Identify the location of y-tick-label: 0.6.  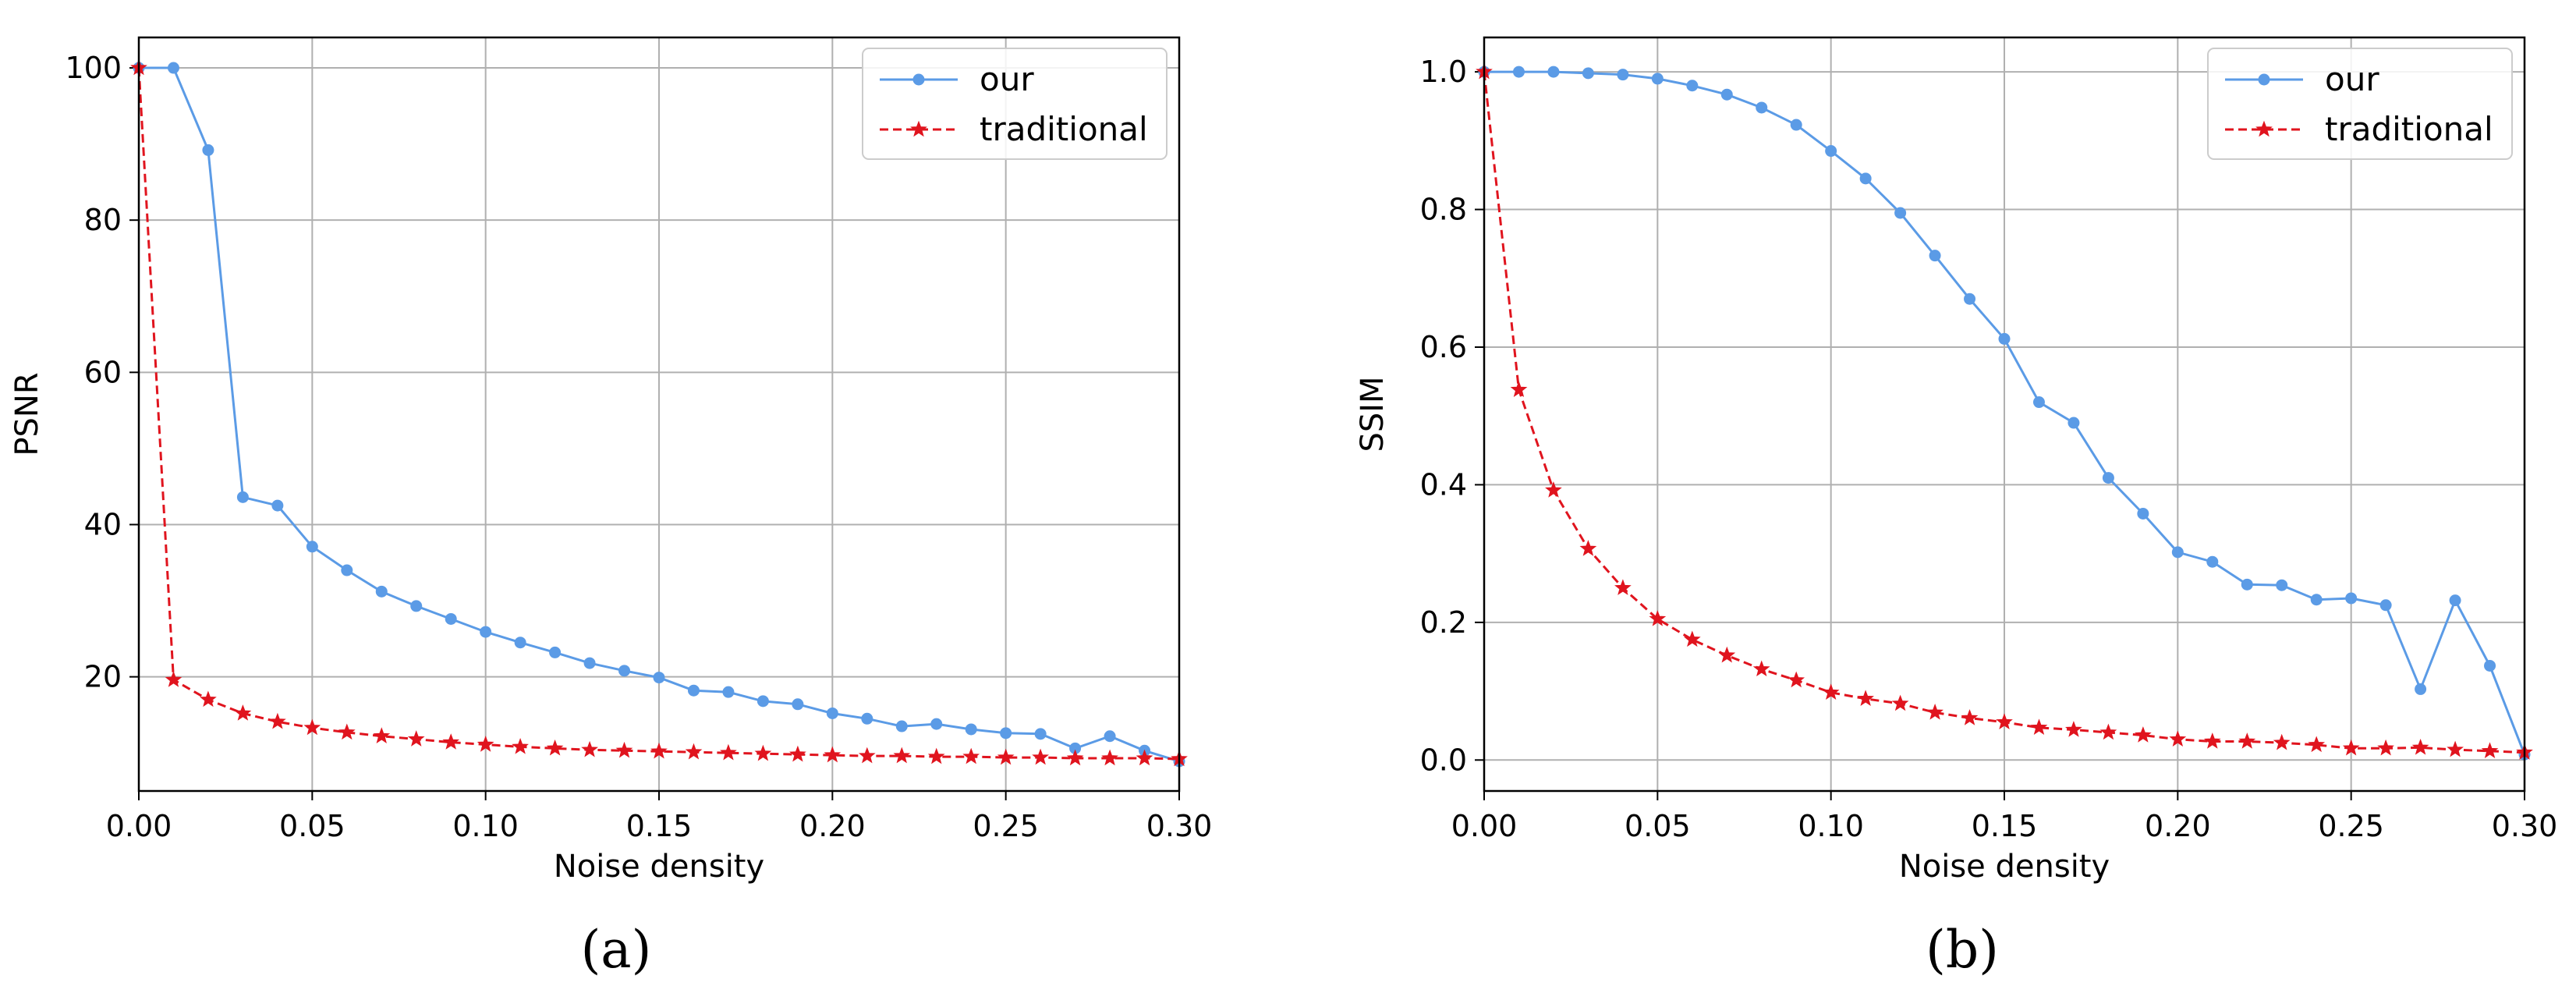
(1444, 347).